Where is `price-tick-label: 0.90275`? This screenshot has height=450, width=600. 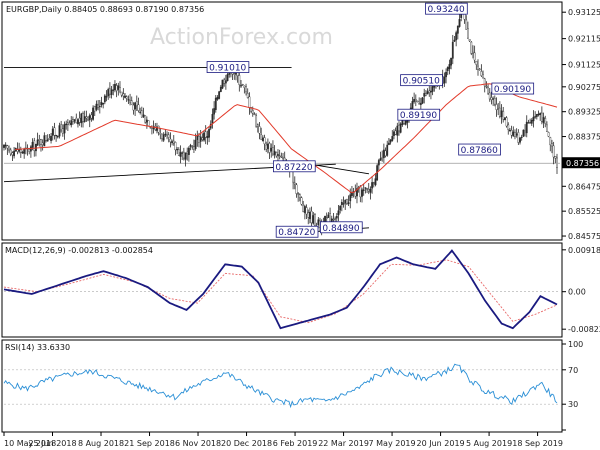
price-tick-label: 0.90275 is located at coordinates (584, 87).